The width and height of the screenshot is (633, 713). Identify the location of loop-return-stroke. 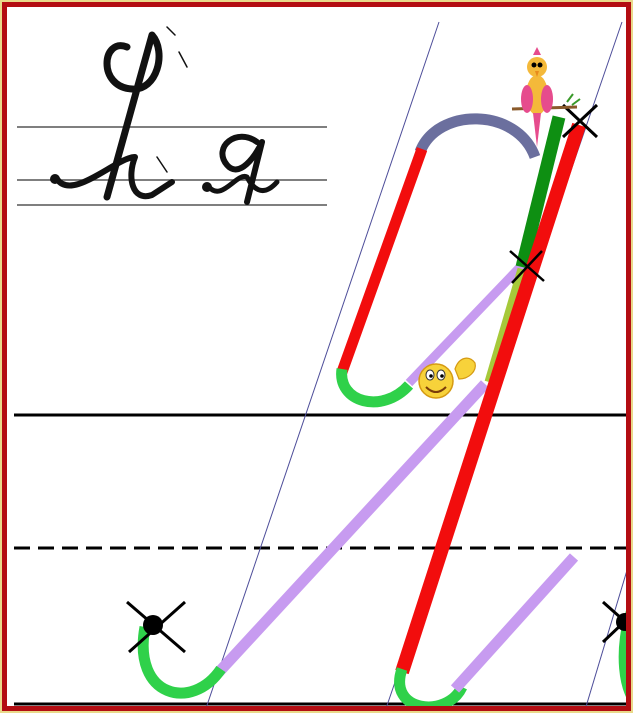
(465, 324).